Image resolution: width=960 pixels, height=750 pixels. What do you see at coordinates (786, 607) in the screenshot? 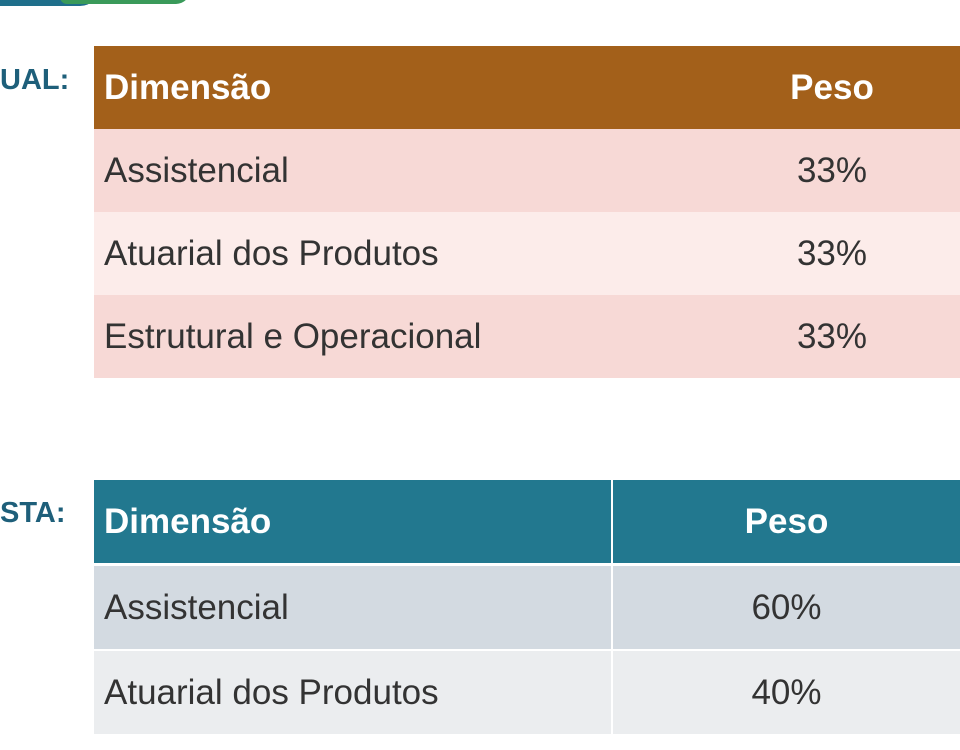
I see `cell-peso: 60%` at bounding box center [786, 607].